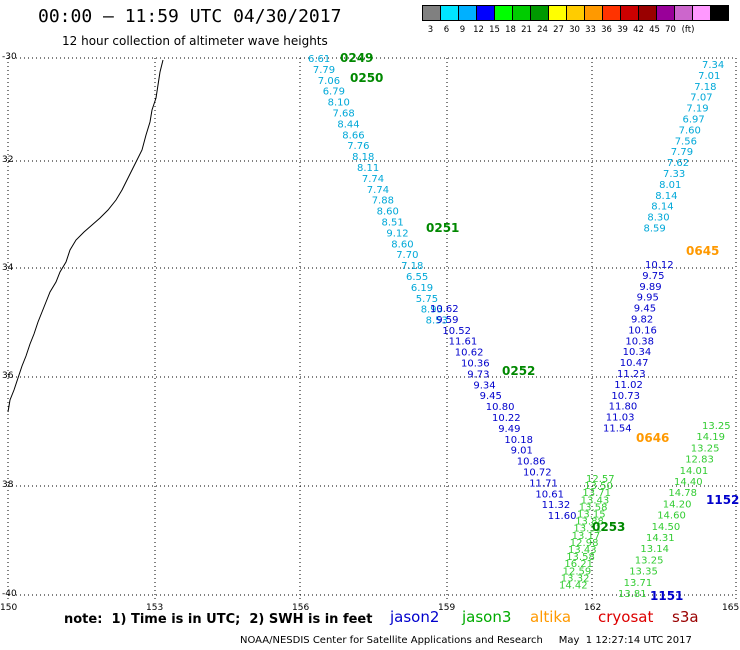 The width and height of the screenshot is (740, 650). I want to click on legend-label: 9, so click(462, 30).